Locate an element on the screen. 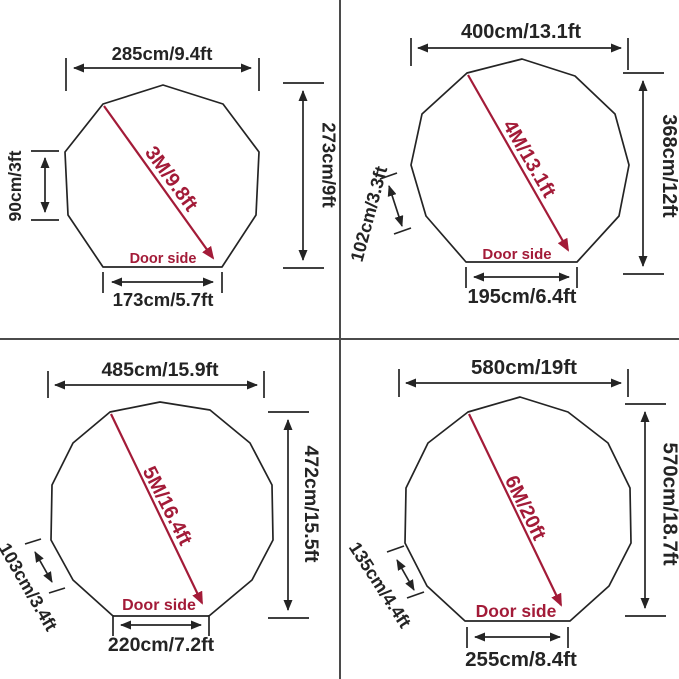  side-dimension-label: 135cm/4.4ft is located at coordinates (380, 584).